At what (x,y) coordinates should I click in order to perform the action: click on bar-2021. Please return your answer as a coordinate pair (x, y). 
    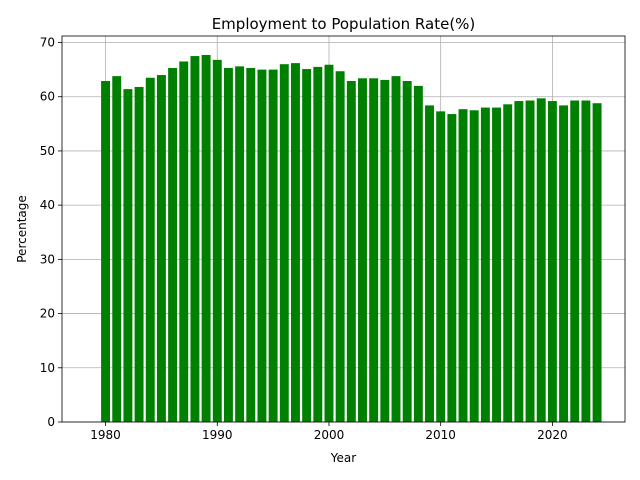
    Looking at the image, I should click on (564, 264).